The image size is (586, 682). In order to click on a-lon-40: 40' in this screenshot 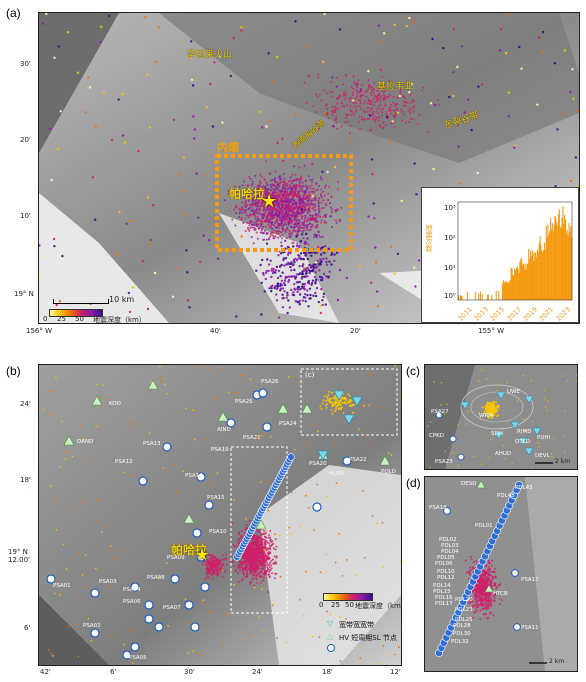, I will do `click(215, 331)`.